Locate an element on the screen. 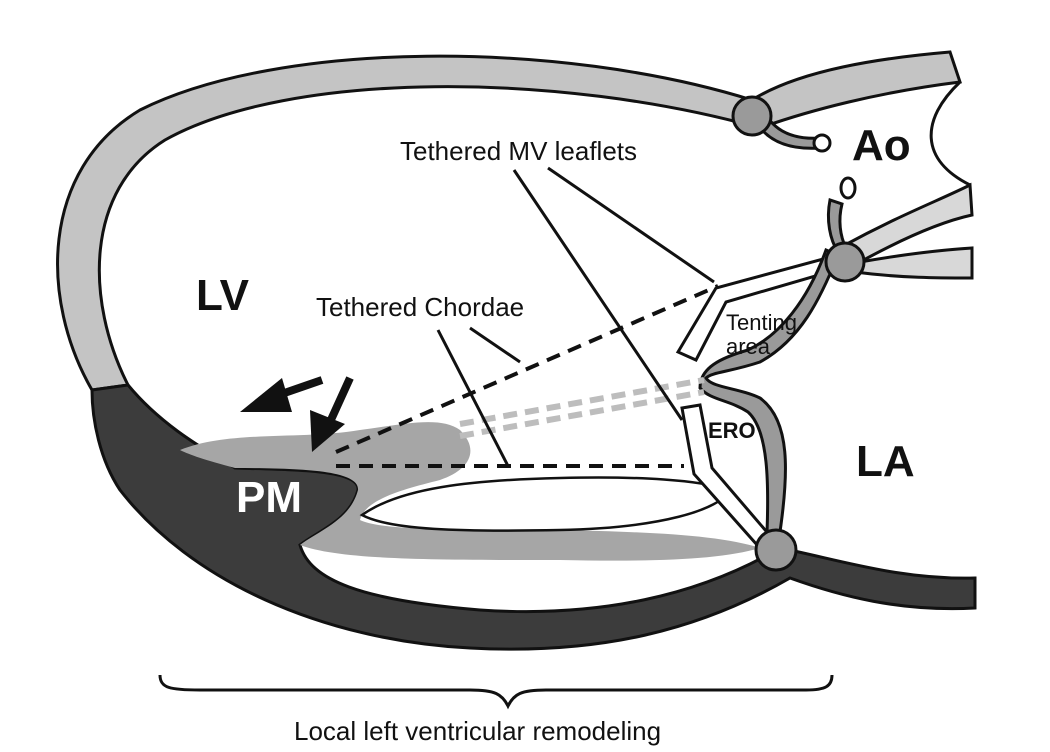  aortic-commissure-tip is located at coordinates (848, 188).